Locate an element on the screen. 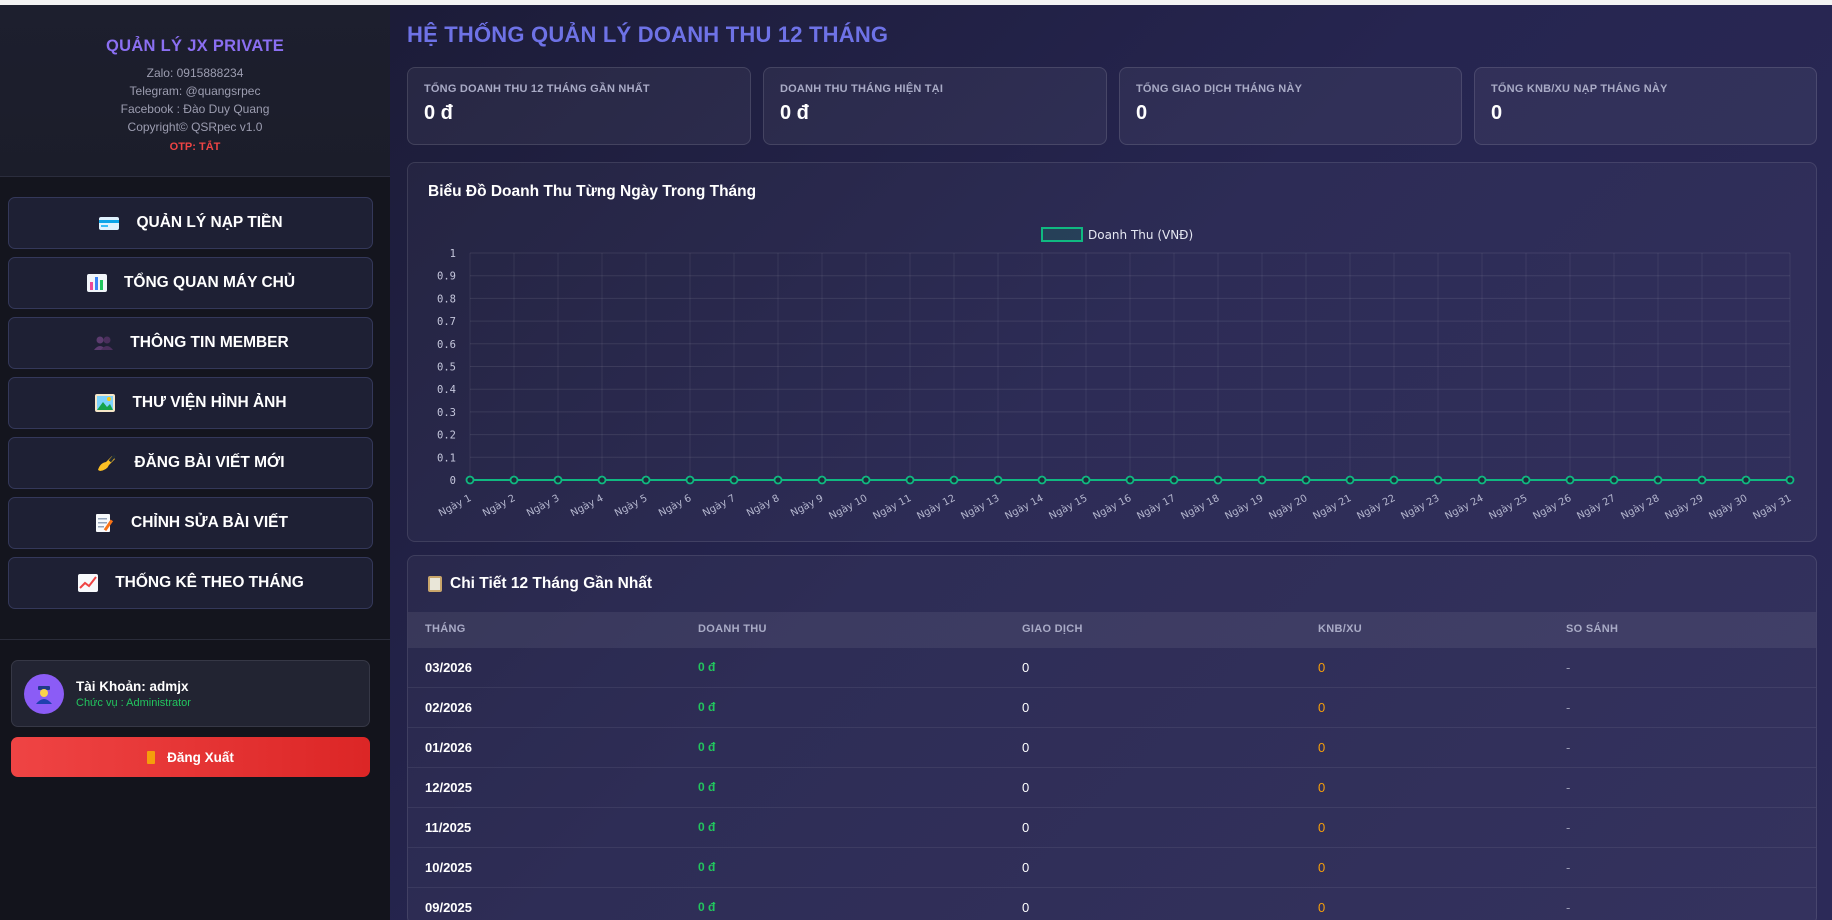 The width and height of the screenshot is (1832, 920). legend-label: Doanh Thu (VNĐ) is located at coordinates (1140, 235).